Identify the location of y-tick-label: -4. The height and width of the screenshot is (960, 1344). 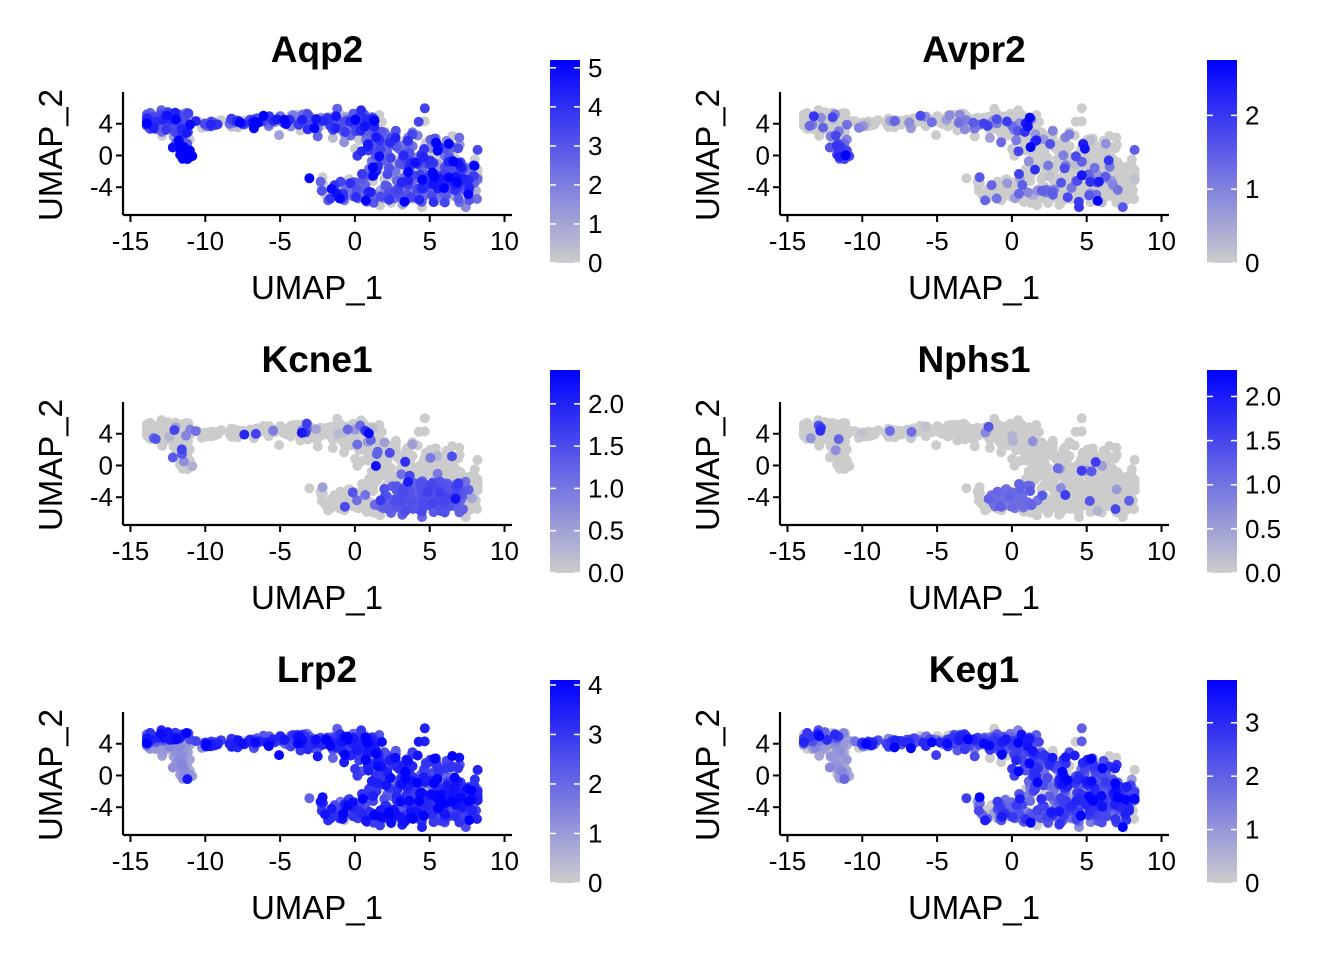
(101, 807).